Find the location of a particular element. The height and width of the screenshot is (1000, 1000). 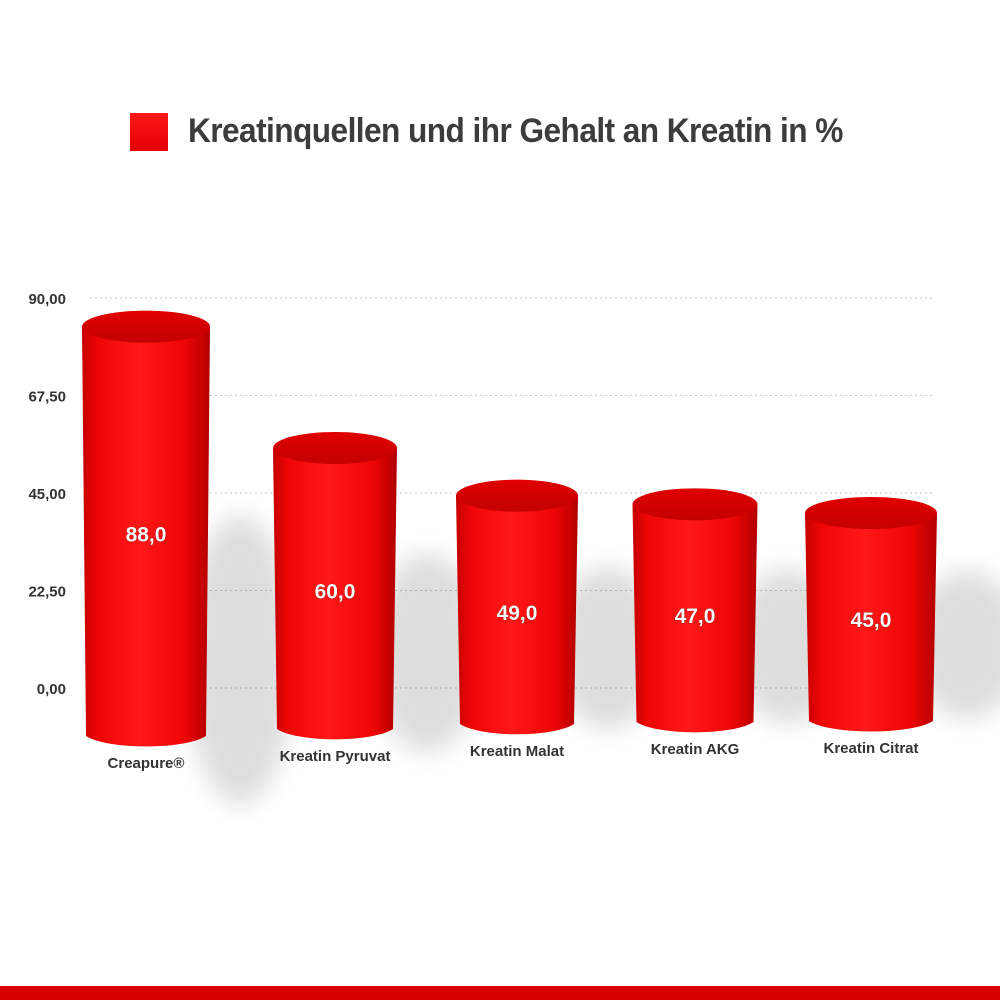

y-tick-label: 22,50 is located at coordinates (47, 592).